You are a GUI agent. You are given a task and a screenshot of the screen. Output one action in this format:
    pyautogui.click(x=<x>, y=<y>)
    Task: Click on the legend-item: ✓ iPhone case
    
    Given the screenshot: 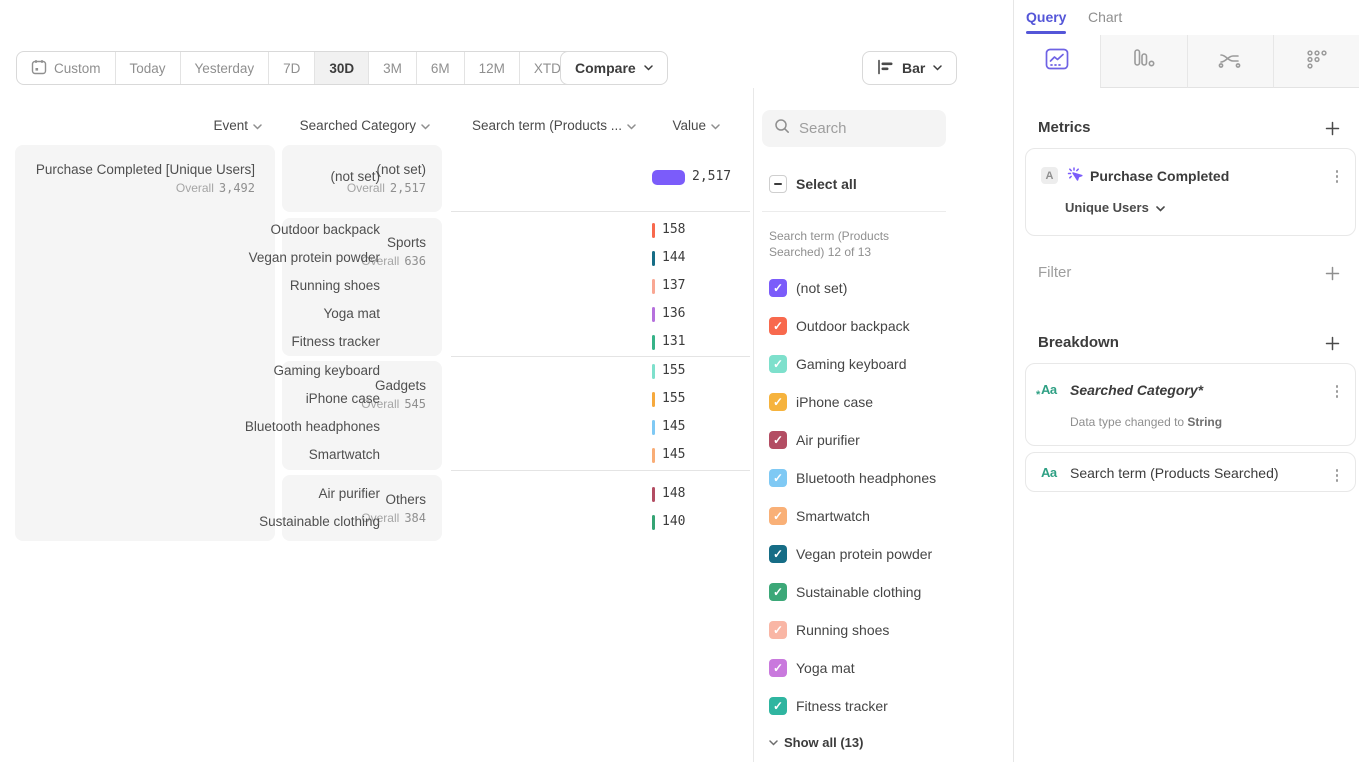 What is the action you would take?
    pyautogui.click(x=821, y=402)
    